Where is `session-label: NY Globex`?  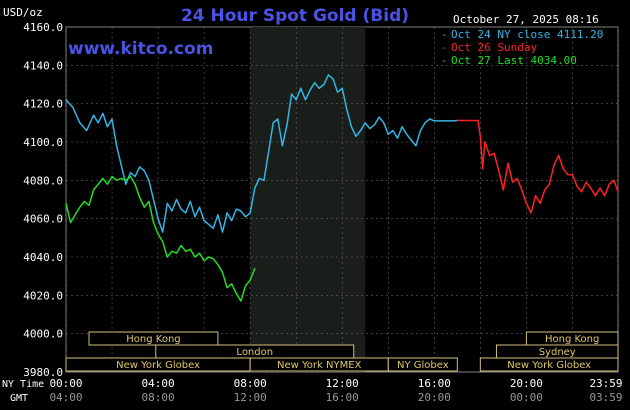 session-label: NY Globex is located at coordinates (423, 365).